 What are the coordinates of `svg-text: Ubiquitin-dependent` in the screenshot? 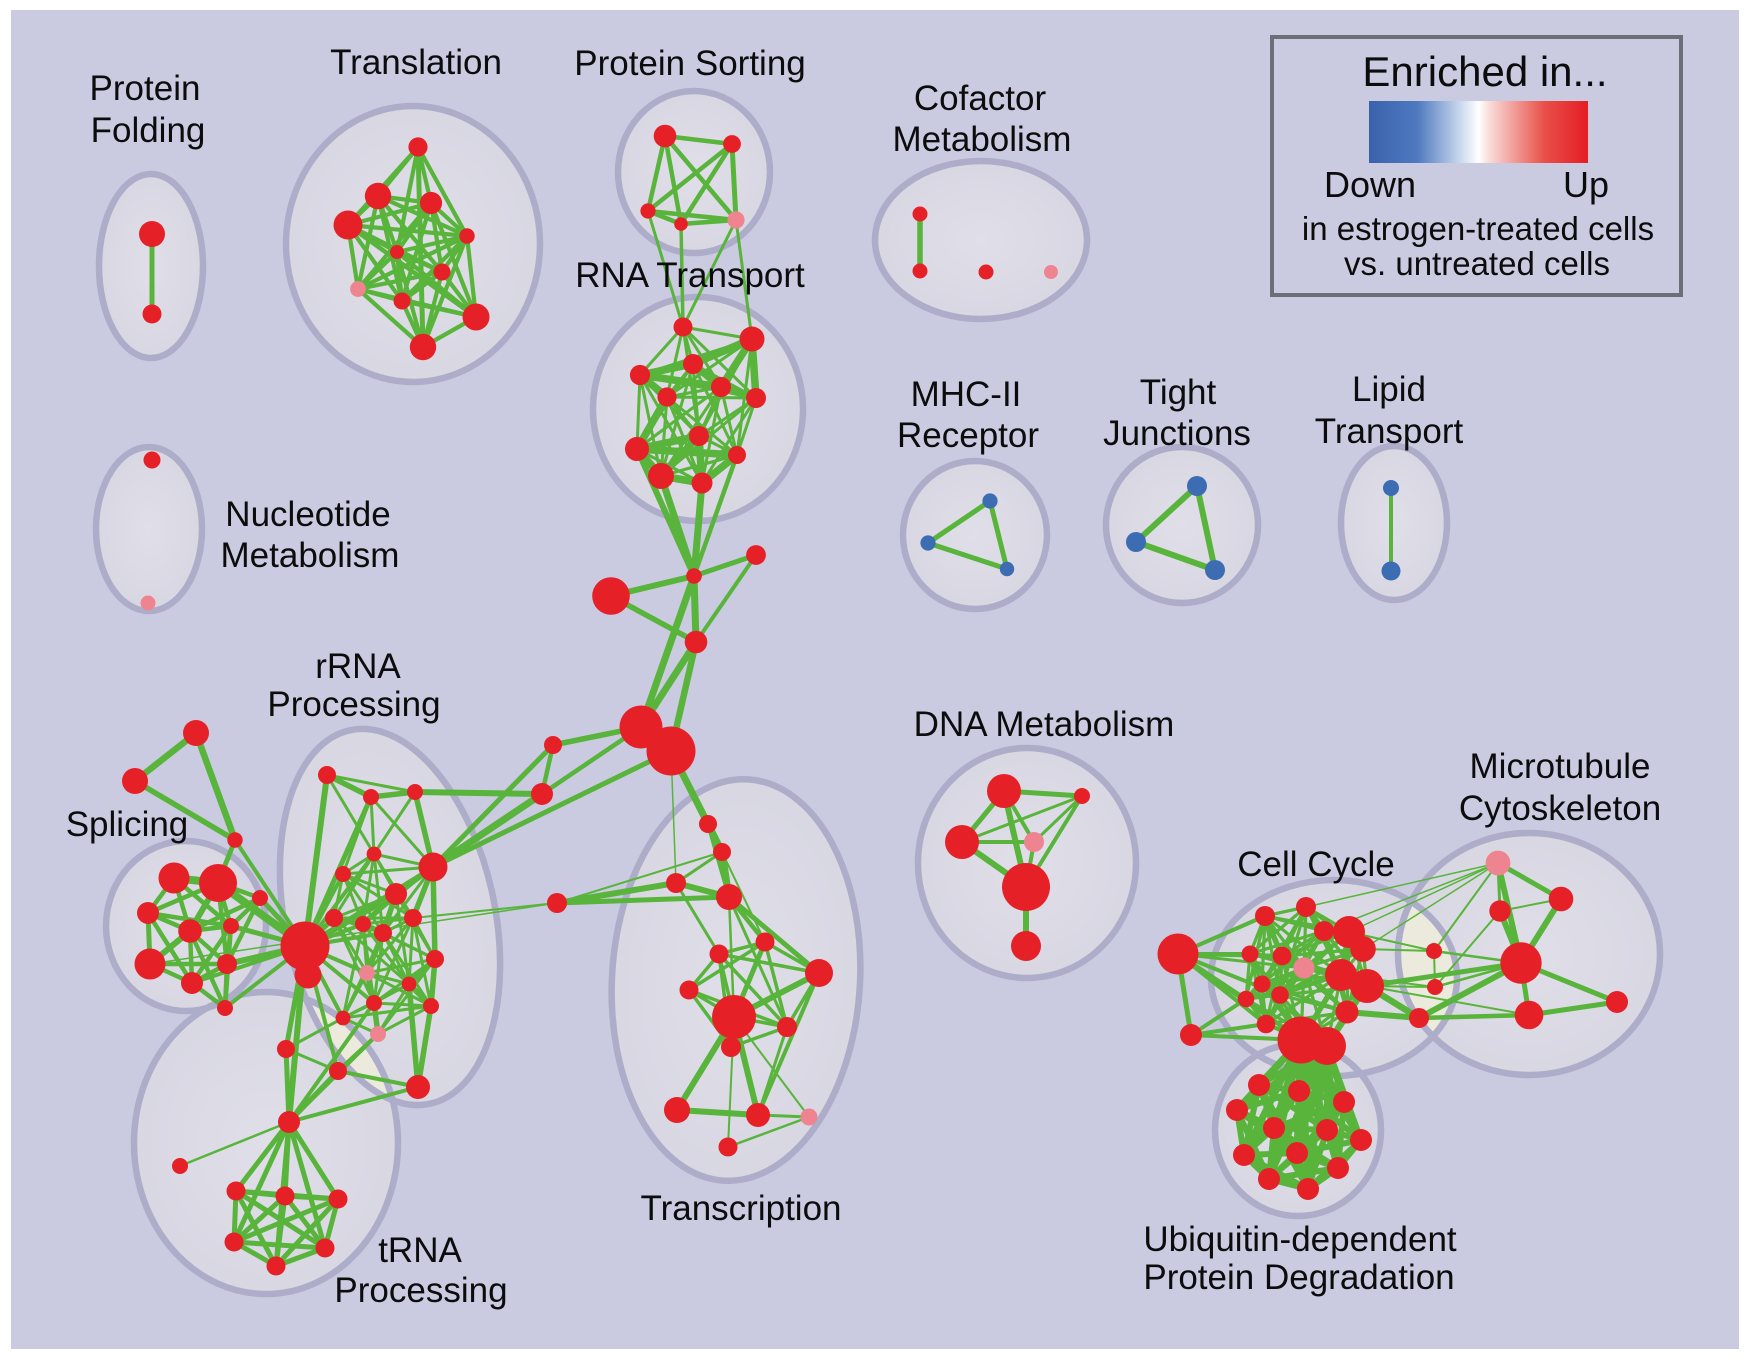 It's located at (1300, 1239).